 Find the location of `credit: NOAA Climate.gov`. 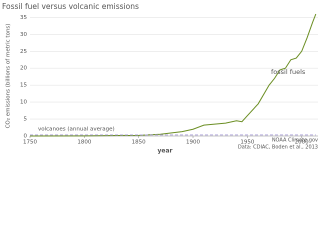

credit: NOAA Climate.gov is located at coordinates (295, 141).